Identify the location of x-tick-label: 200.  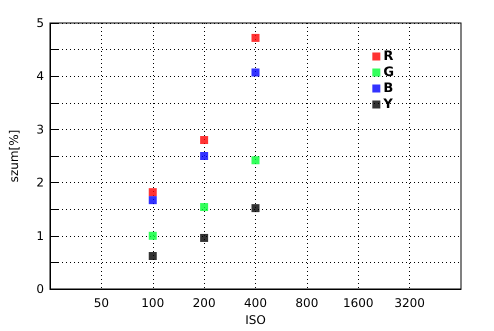
(204, 303).